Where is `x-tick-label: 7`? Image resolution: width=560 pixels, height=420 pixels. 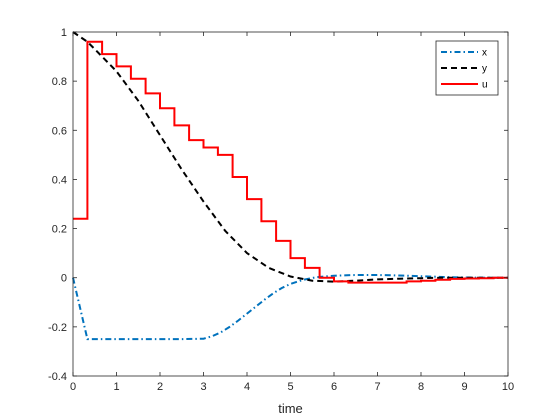 x-tick-label: 7 is located at coordinates (377, 387).